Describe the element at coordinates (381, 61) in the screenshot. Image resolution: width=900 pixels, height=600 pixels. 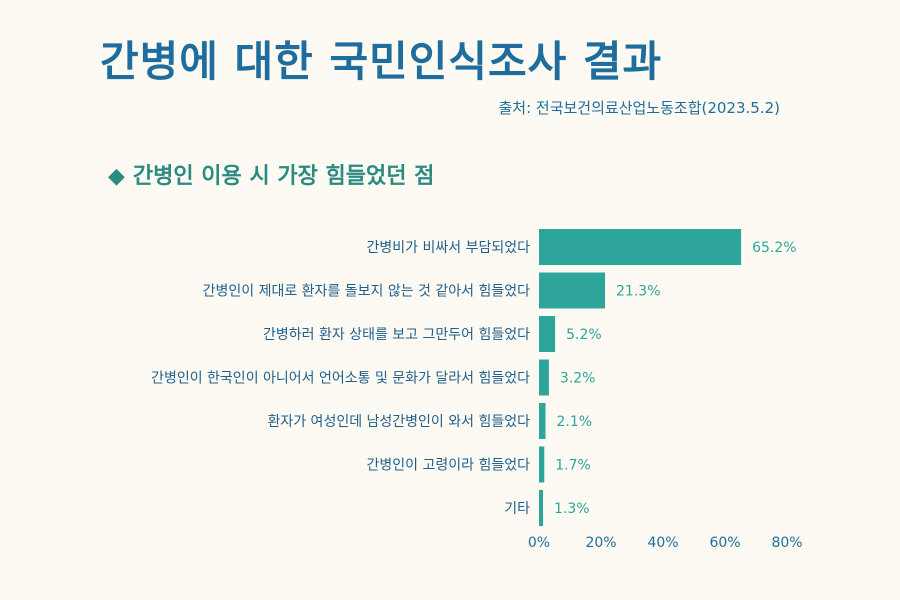
I see `page-title: 간병에 대한 국민인식조사 결과` at that location.